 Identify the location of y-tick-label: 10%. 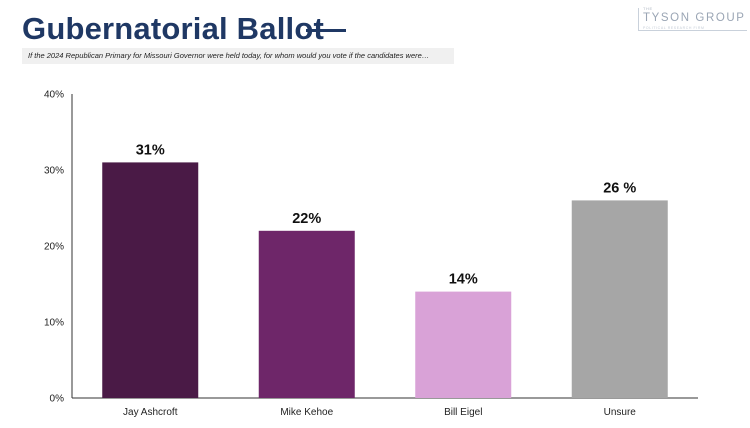
(54, 323).